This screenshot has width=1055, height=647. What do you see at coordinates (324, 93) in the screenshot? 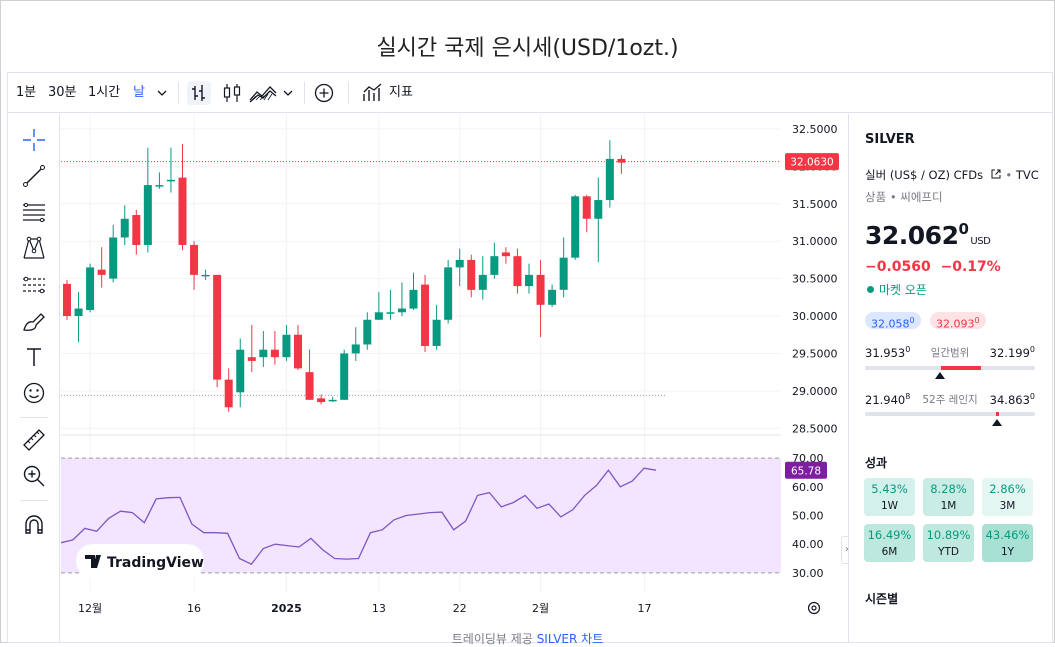
I see `add-compare-icon` at bounding box center [324, 93].